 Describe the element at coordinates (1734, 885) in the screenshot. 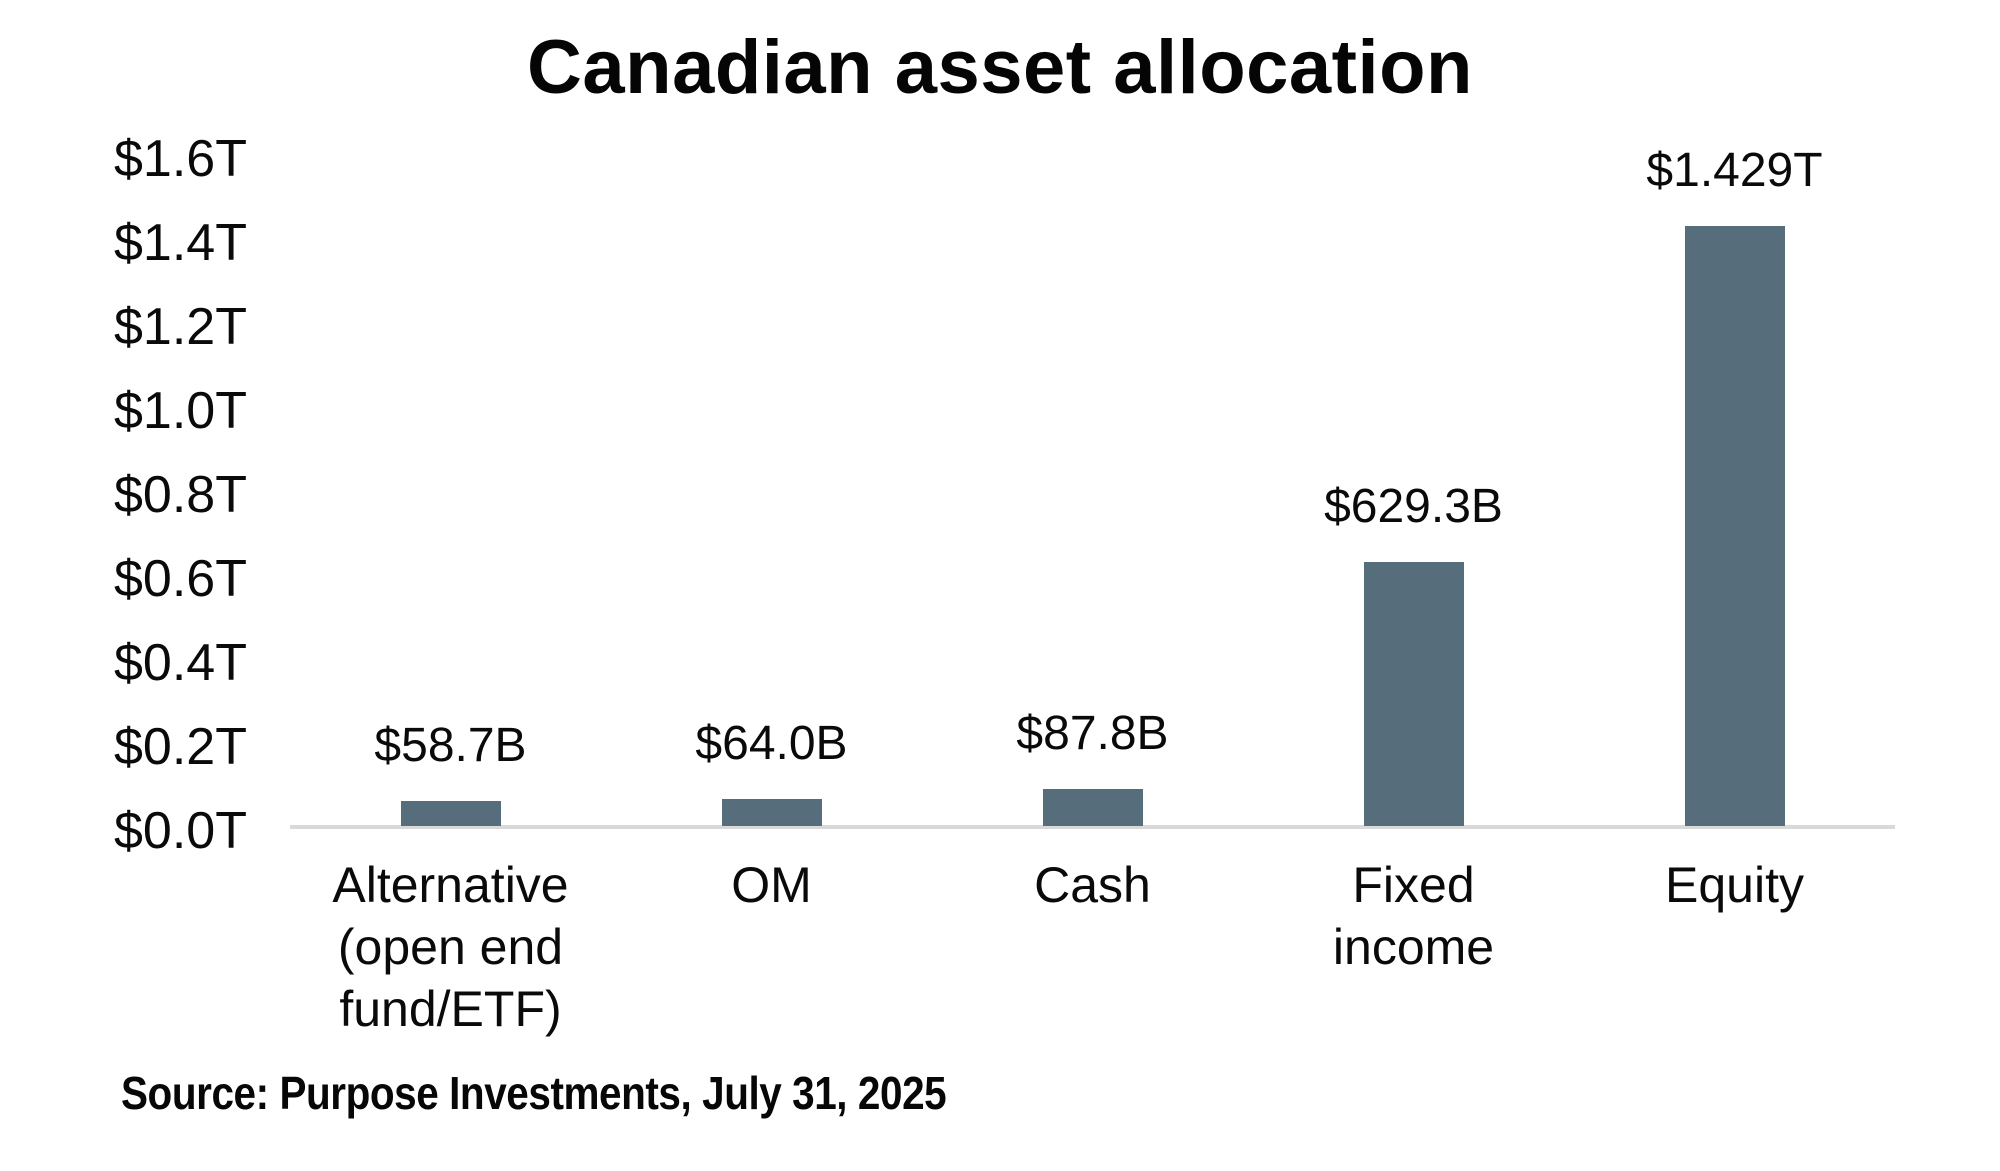

I see `x-axis-category-label: Equity` at that location.